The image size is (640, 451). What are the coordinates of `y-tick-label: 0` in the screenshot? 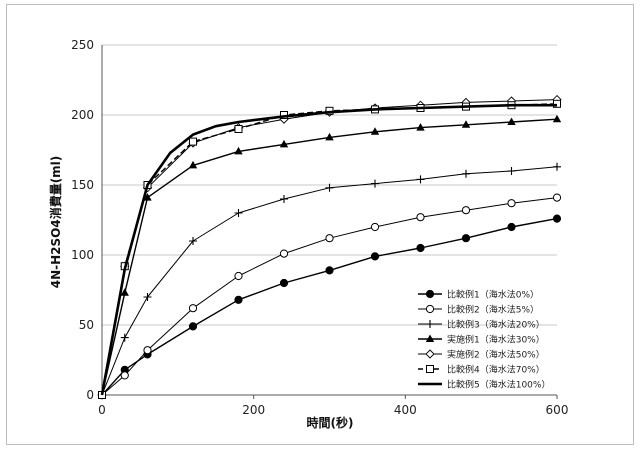 It's located at (90, 395).